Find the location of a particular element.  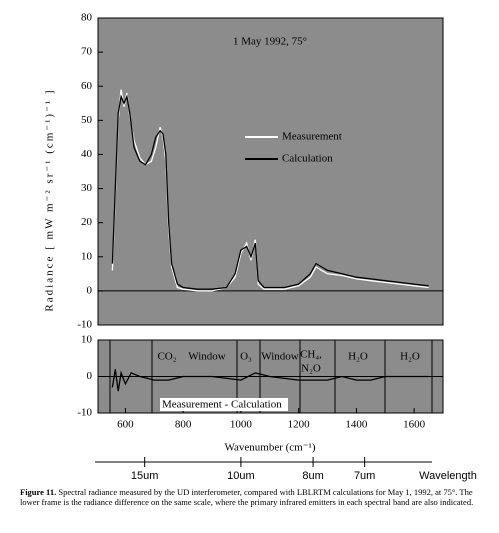

legend-label: Calculation is located at coordinates (307, 159).